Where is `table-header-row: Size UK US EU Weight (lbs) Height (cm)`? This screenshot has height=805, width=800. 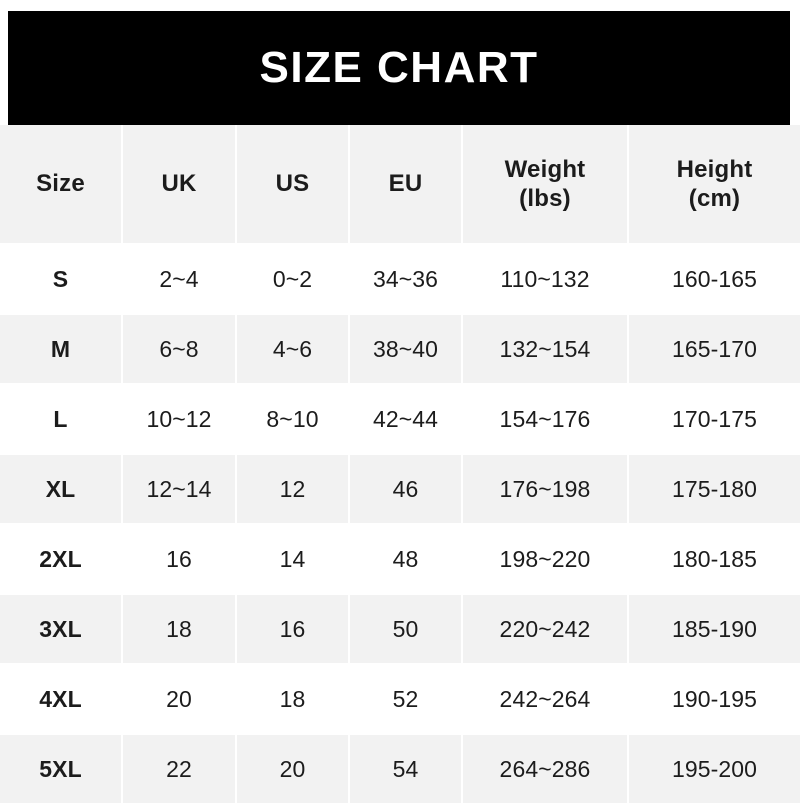
table-header-row: Size UK US EU Weight (lbs) Height (cm) is located at coordinates (400, 185).